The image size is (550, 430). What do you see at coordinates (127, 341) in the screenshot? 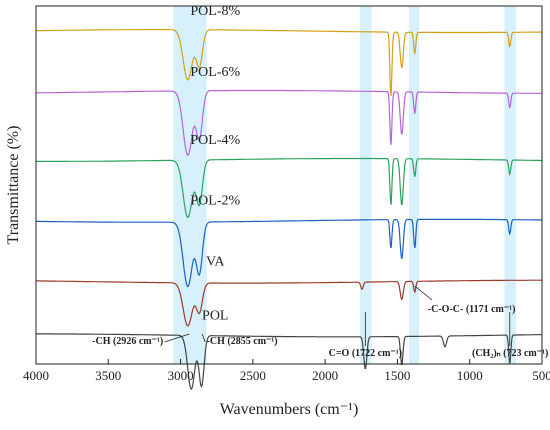
I see `annotation-label-ch-2926: -CH (2926 cm⁻¹)` at bounding box center [127, 341].